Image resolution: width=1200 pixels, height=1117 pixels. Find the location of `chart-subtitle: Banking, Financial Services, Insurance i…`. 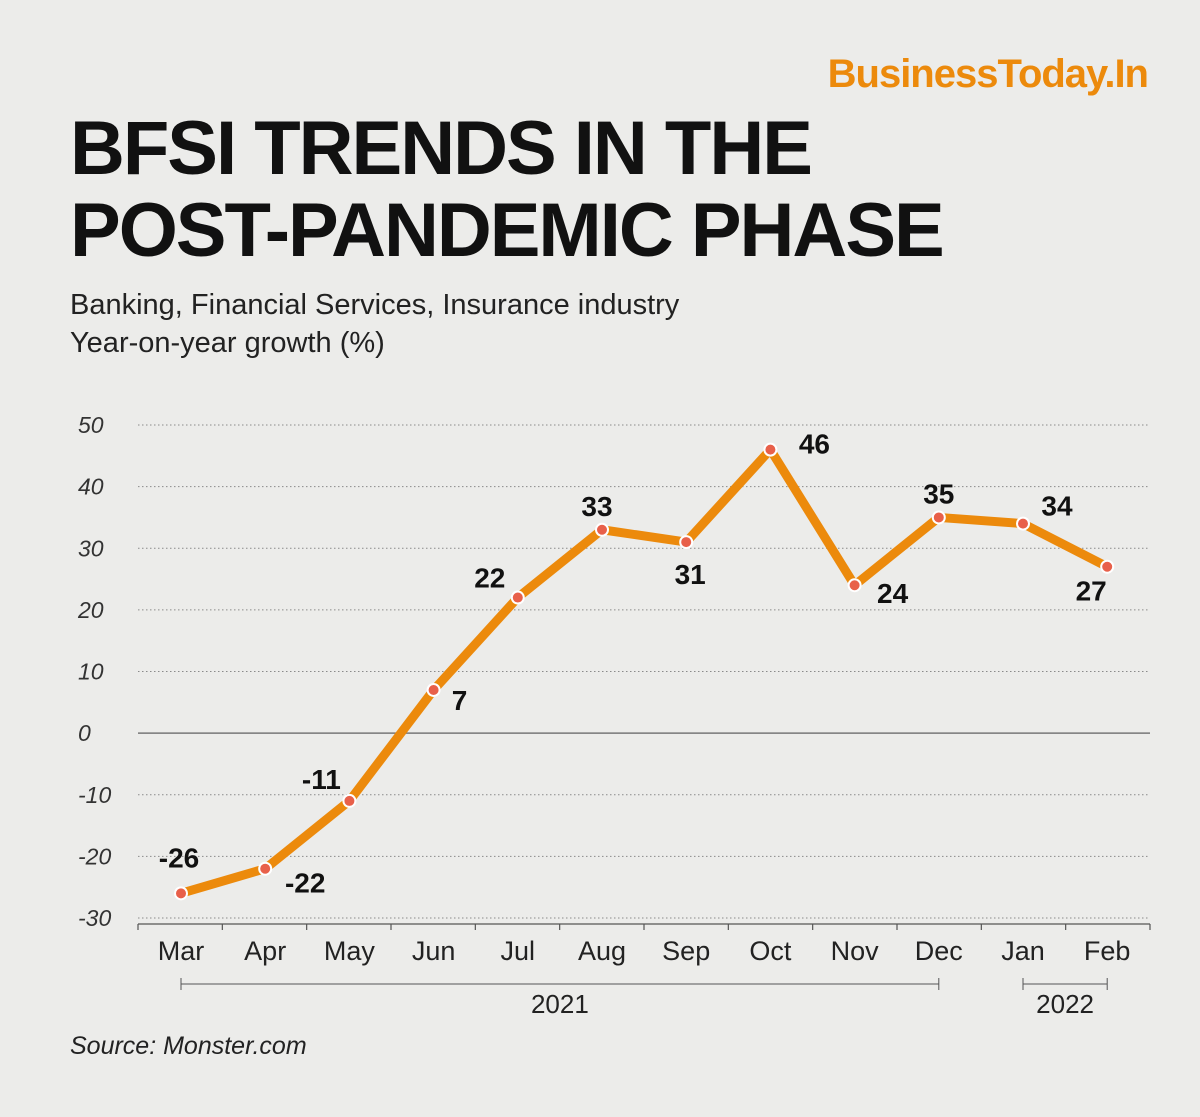

chart-subtitle: Banking, Financial Services, Insurance i… is located at coordinates (374, 324).